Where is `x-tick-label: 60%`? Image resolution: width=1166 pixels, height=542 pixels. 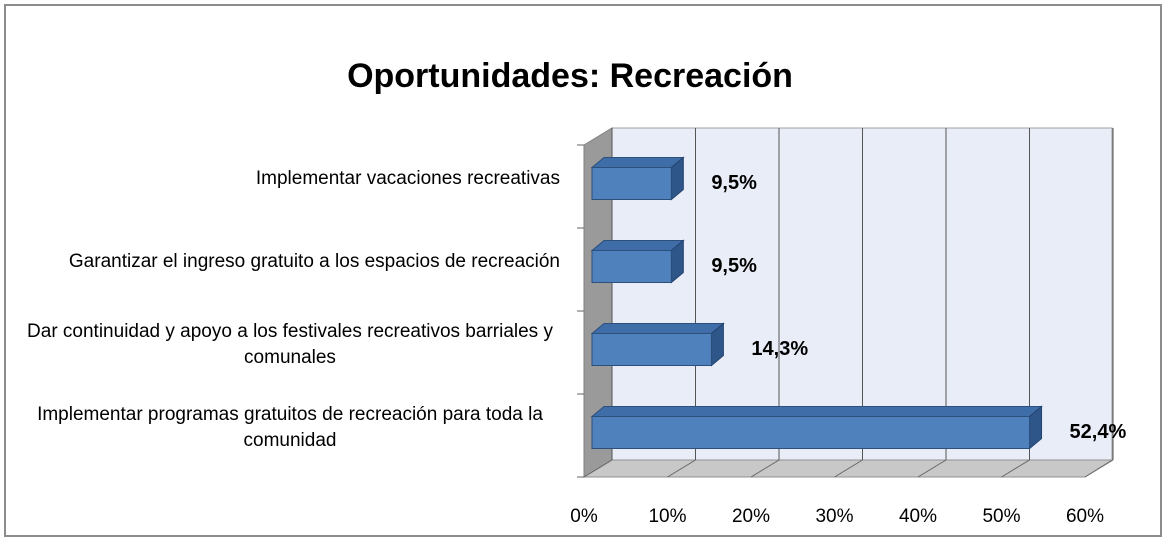
x-tick-label: 60% is located at coordinates (1085, 516).